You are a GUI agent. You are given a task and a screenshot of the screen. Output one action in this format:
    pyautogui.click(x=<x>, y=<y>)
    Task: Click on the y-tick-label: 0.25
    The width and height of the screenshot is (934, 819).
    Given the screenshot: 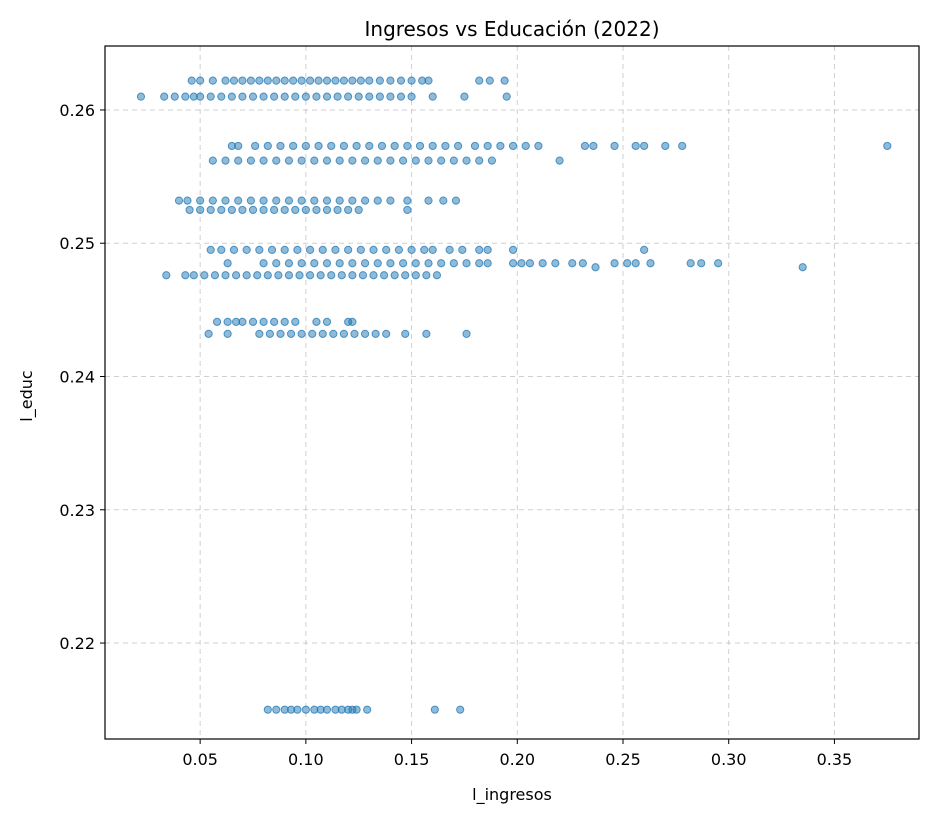 What is the action you would take?
    pyautogui.click(x=77, y=243)
    